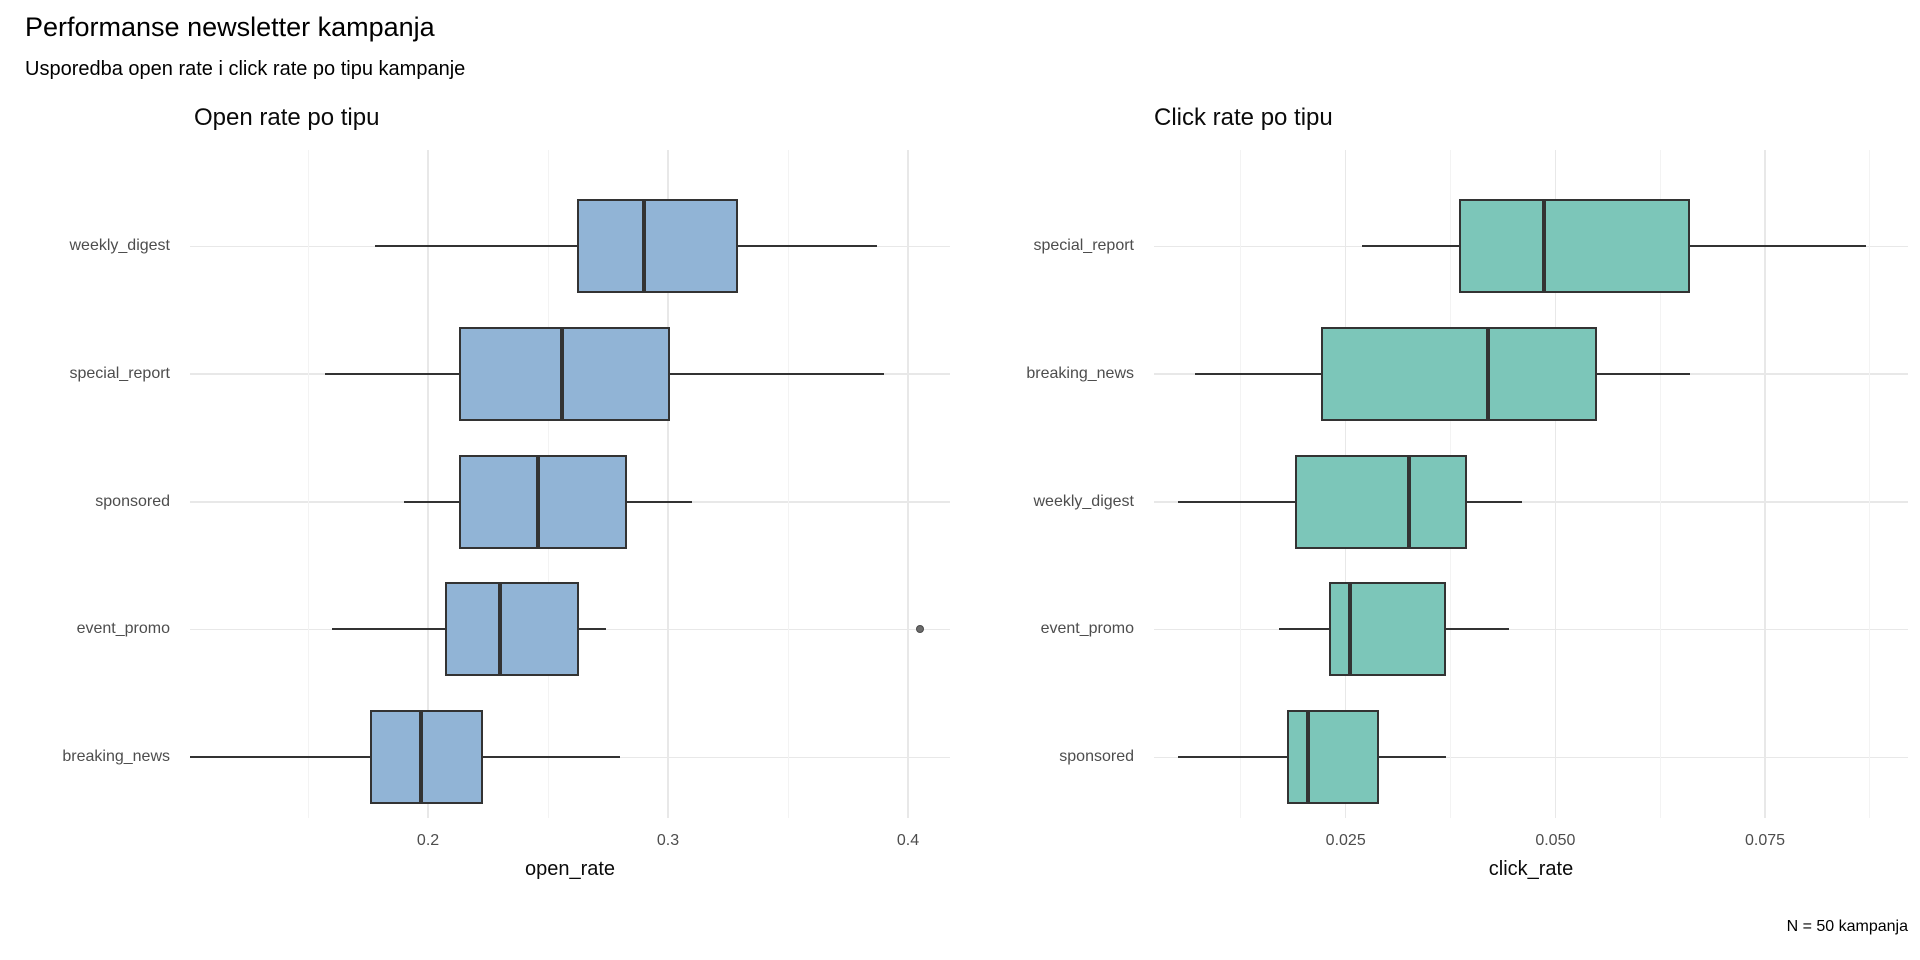 The height and width of the screenshot is (960, 1920). What do you see at coordinates (1765, 484) in the screenshot?
I see `grid-major-x` at bounding box center [1765, 484].